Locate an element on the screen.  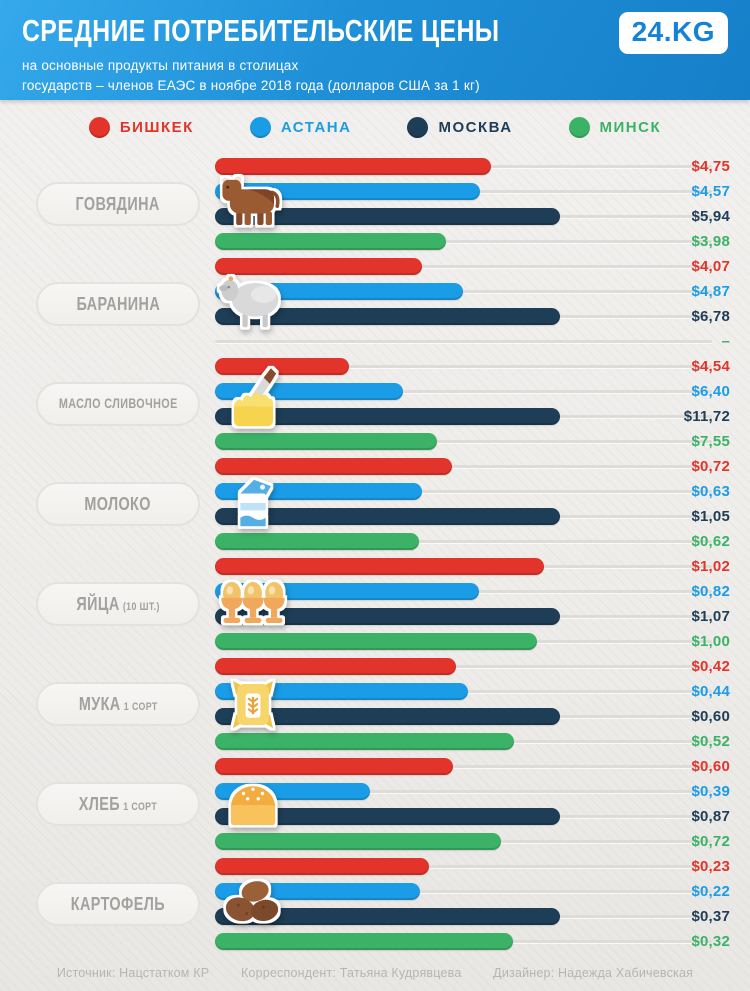
price-label-astana: $0,82 is located at coordinates (710, 591).